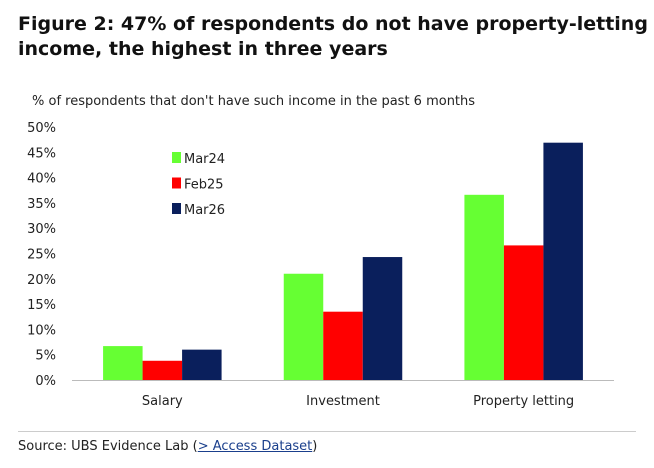 The height and width of the screenshot is (468, 654). Describe the element at coordinates (204, 210) in the screenshot. I see `legend-label: Mar26` at that location.